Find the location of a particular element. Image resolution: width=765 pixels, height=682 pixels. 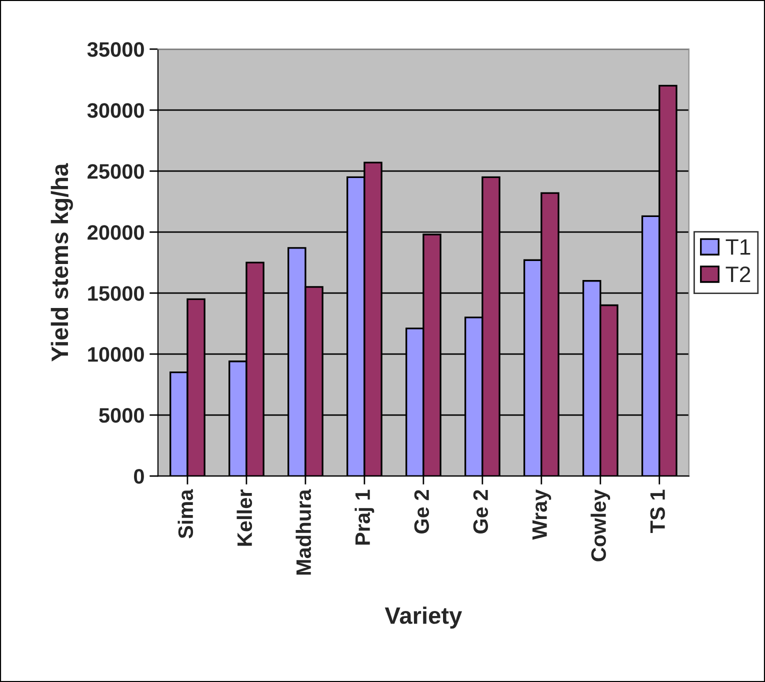

y-tick-label: 25000 is located at coordinates (116, 171).